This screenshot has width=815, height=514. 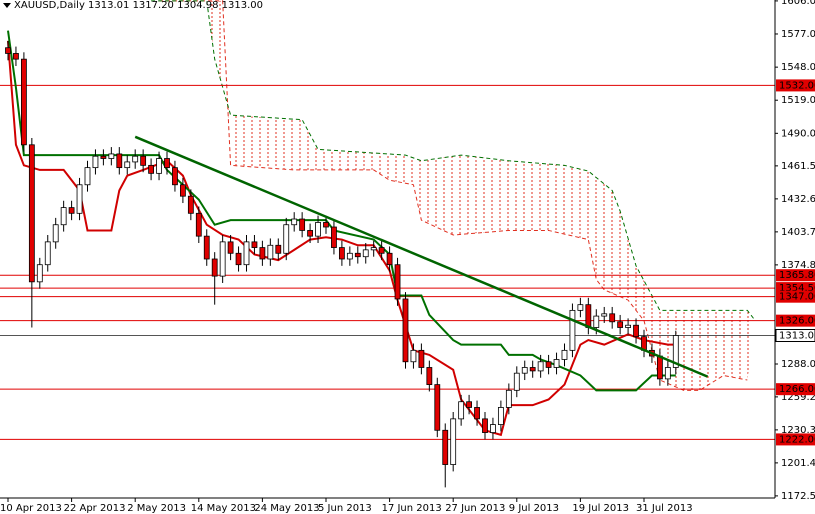 I want to click on level-label: 1365.80, so click(x=797, y=275).